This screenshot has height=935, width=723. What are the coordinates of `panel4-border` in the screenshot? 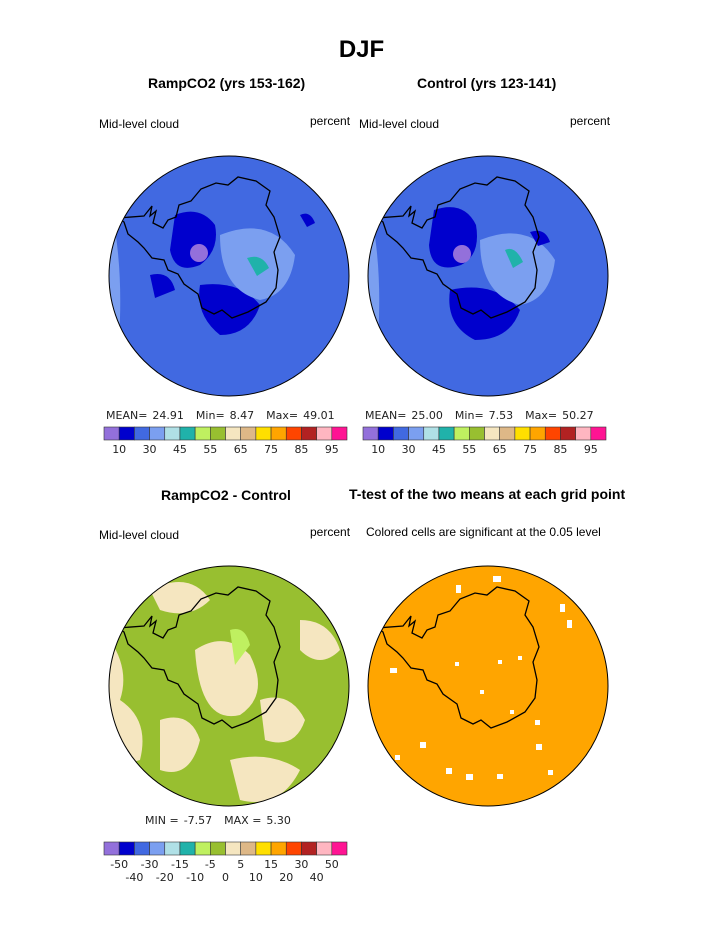 It's located at (488, 686).